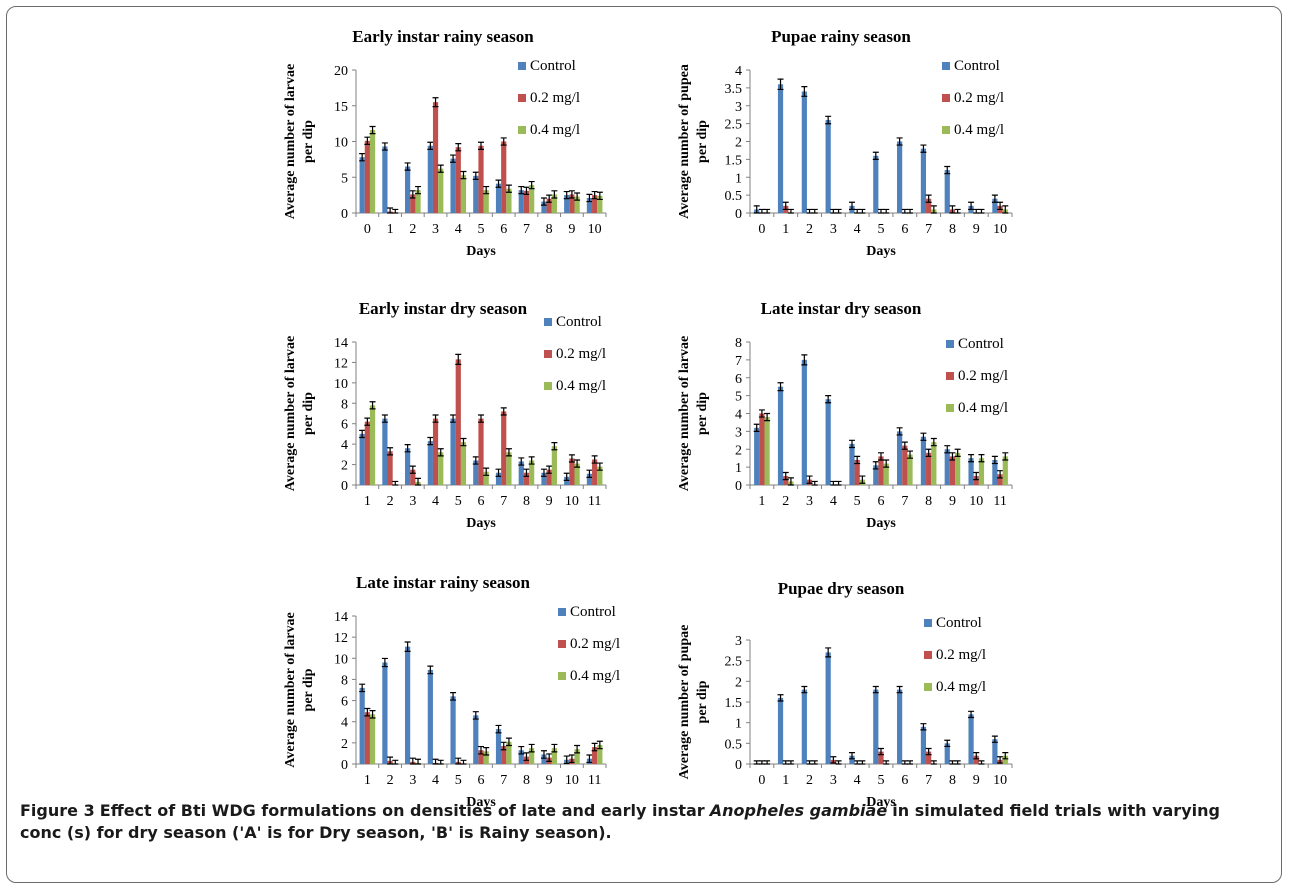  I want to click on legend-label: 0.4 mg/l, so click(581, 386).